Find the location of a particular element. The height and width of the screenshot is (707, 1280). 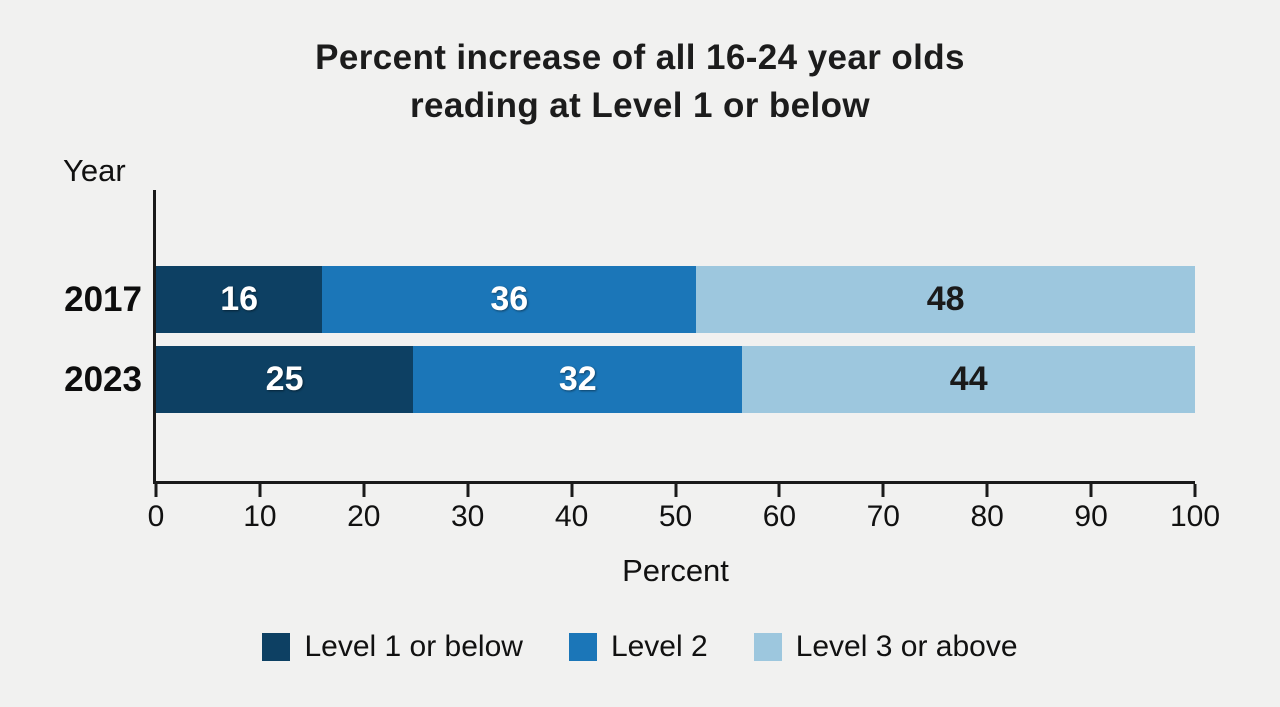

bar-2023: 25 32 44 is located at coordinates (676, 379).